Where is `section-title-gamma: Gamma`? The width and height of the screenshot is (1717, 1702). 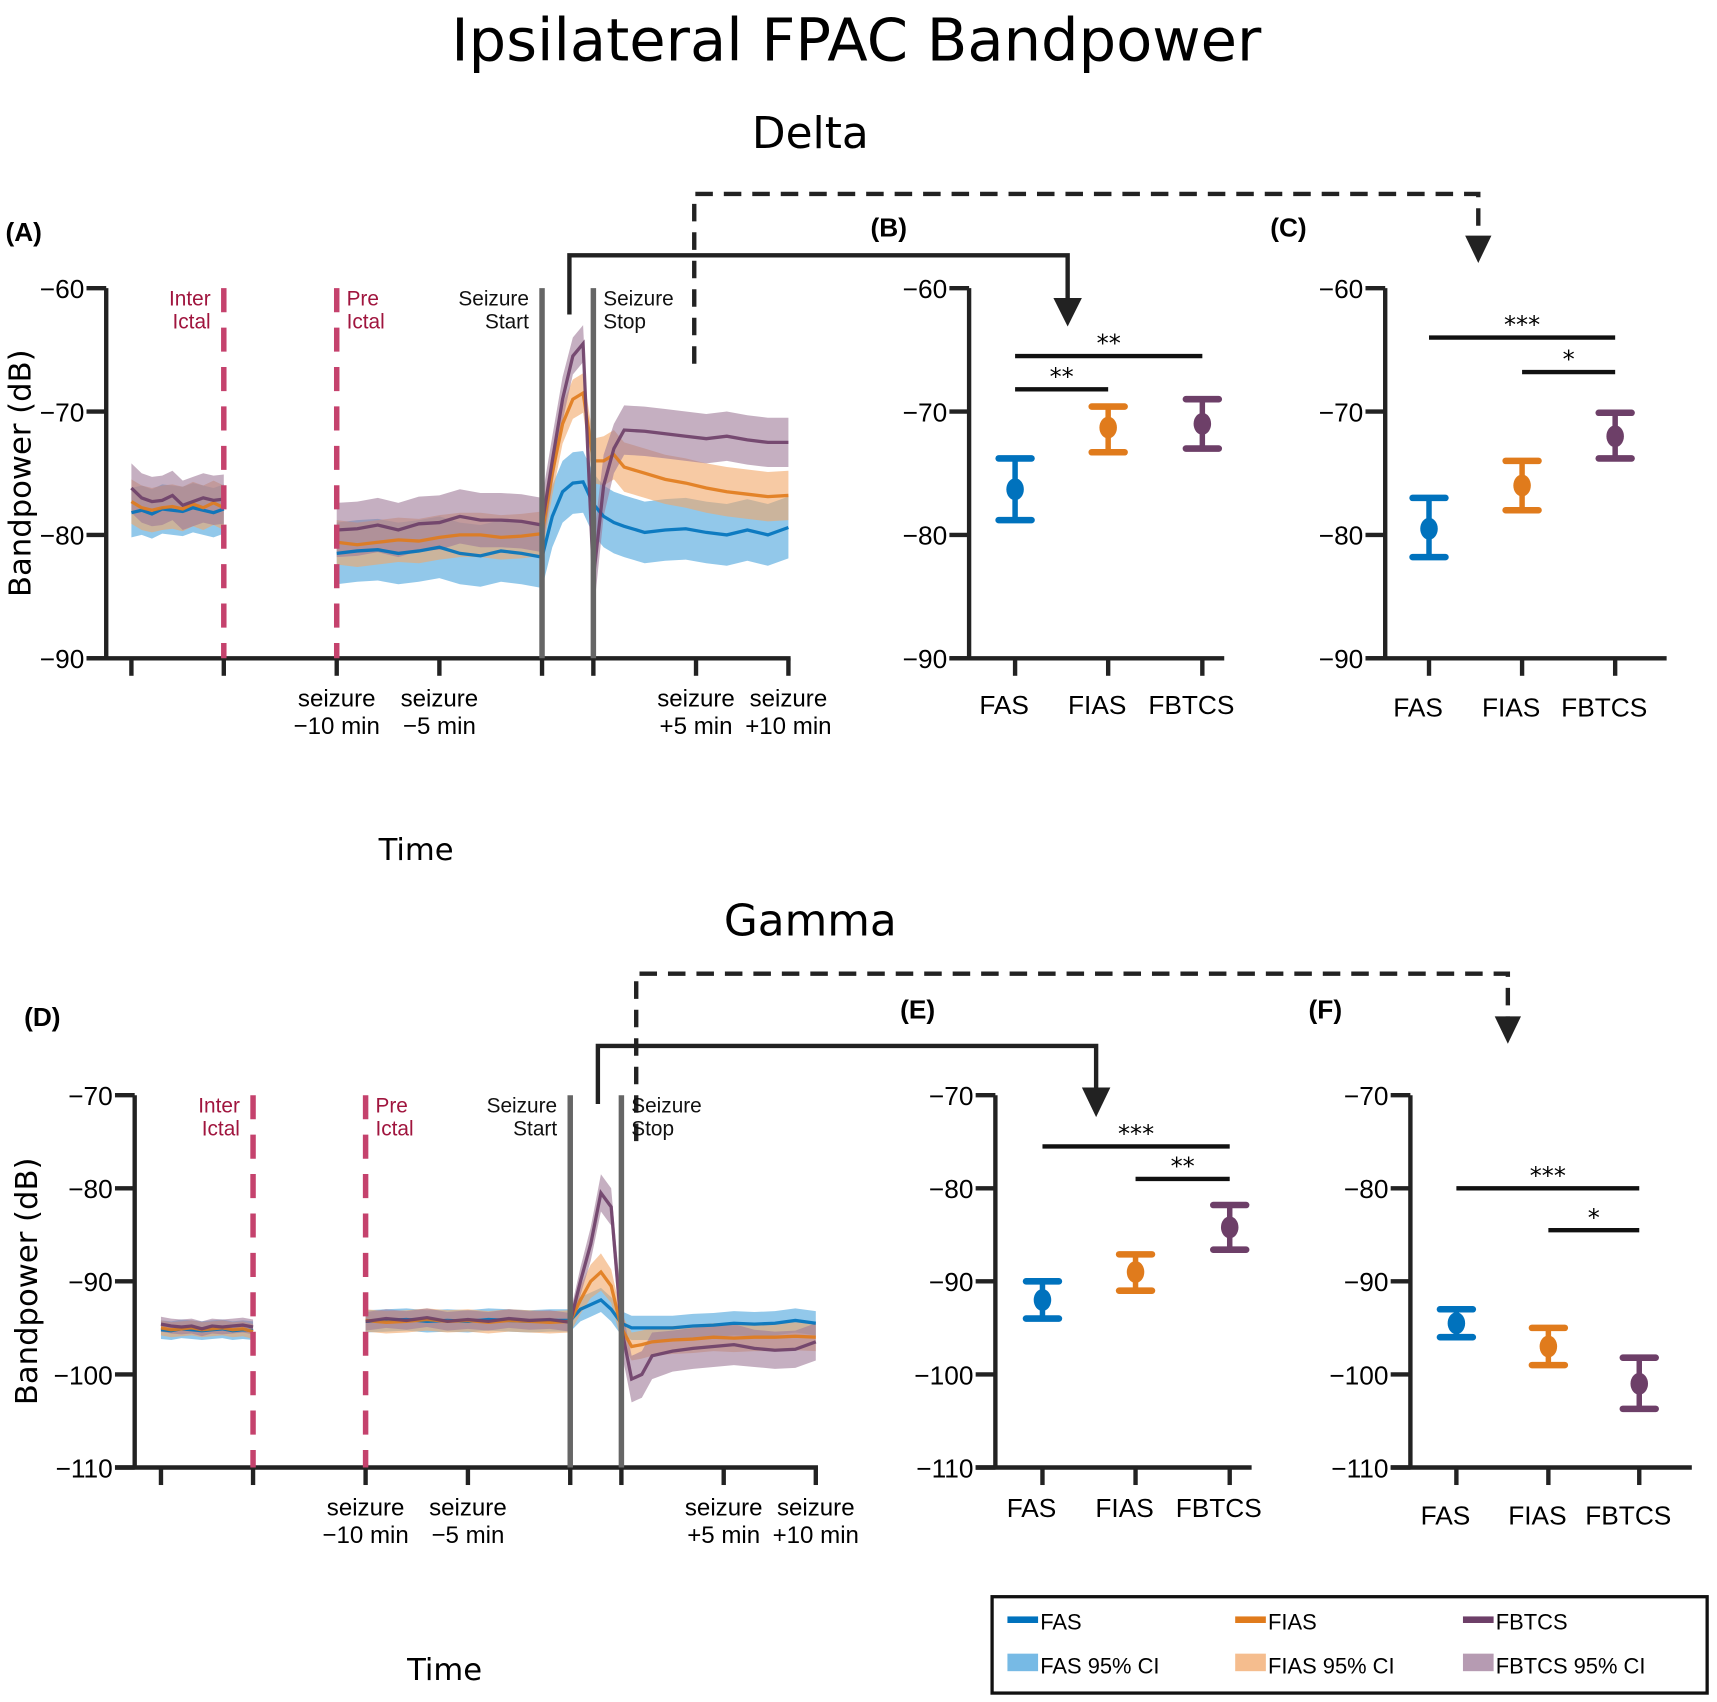 section-title-gamma: Gamma is located at coordinates (810, 920).